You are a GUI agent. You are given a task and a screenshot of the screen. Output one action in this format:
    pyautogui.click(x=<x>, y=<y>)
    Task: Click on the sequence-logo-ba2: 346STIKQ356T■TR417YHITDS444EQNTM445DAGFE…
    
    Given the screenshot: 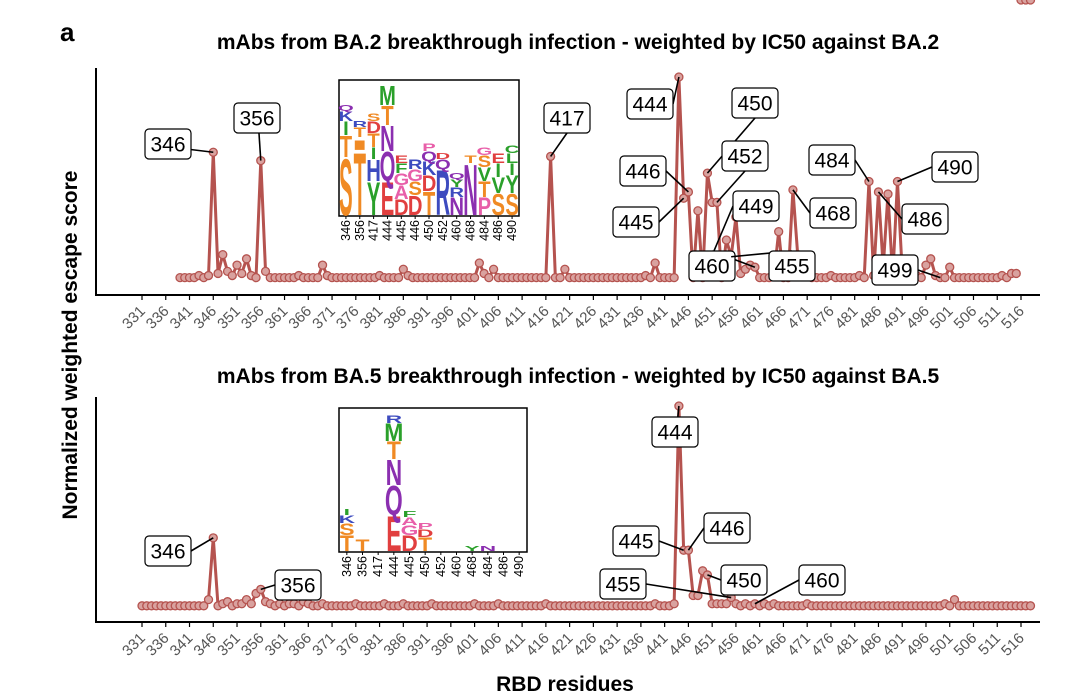 What is the action you would take?
    pyautogui.click(x=429, y=160)
    